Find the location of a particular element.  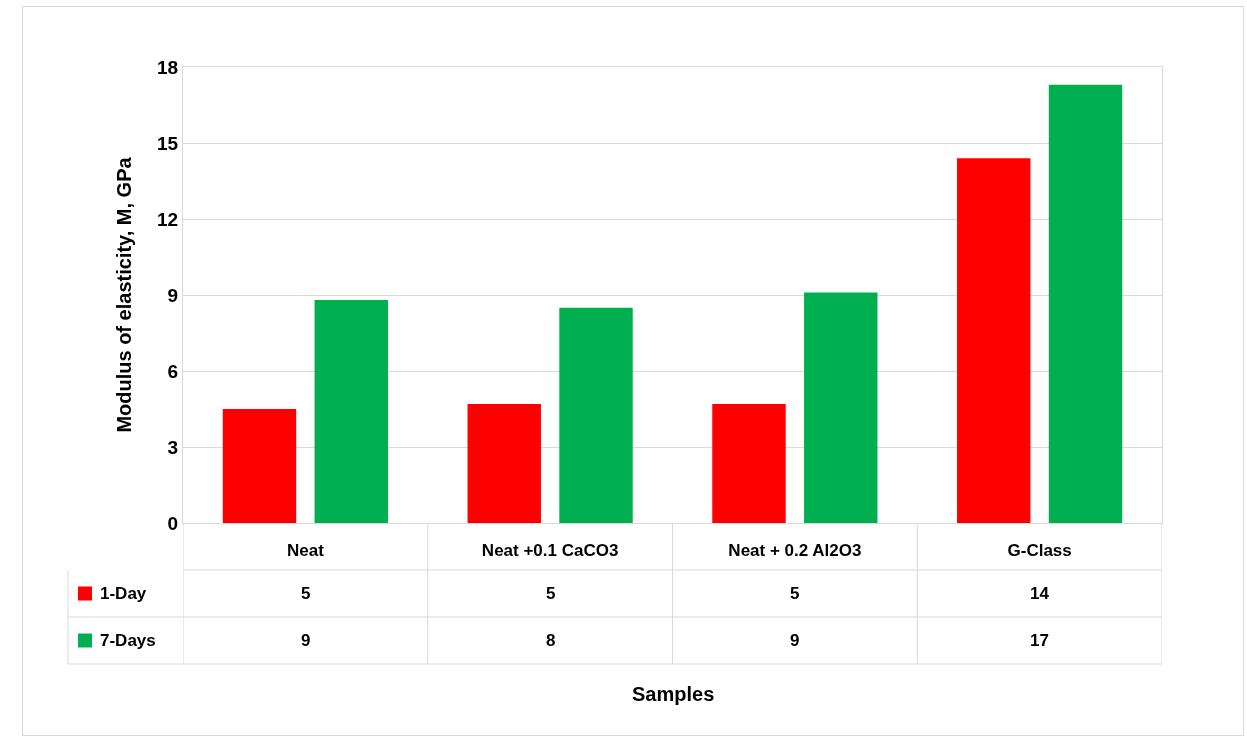

y-tick-label: 0 is located at coordinates (173, 523).